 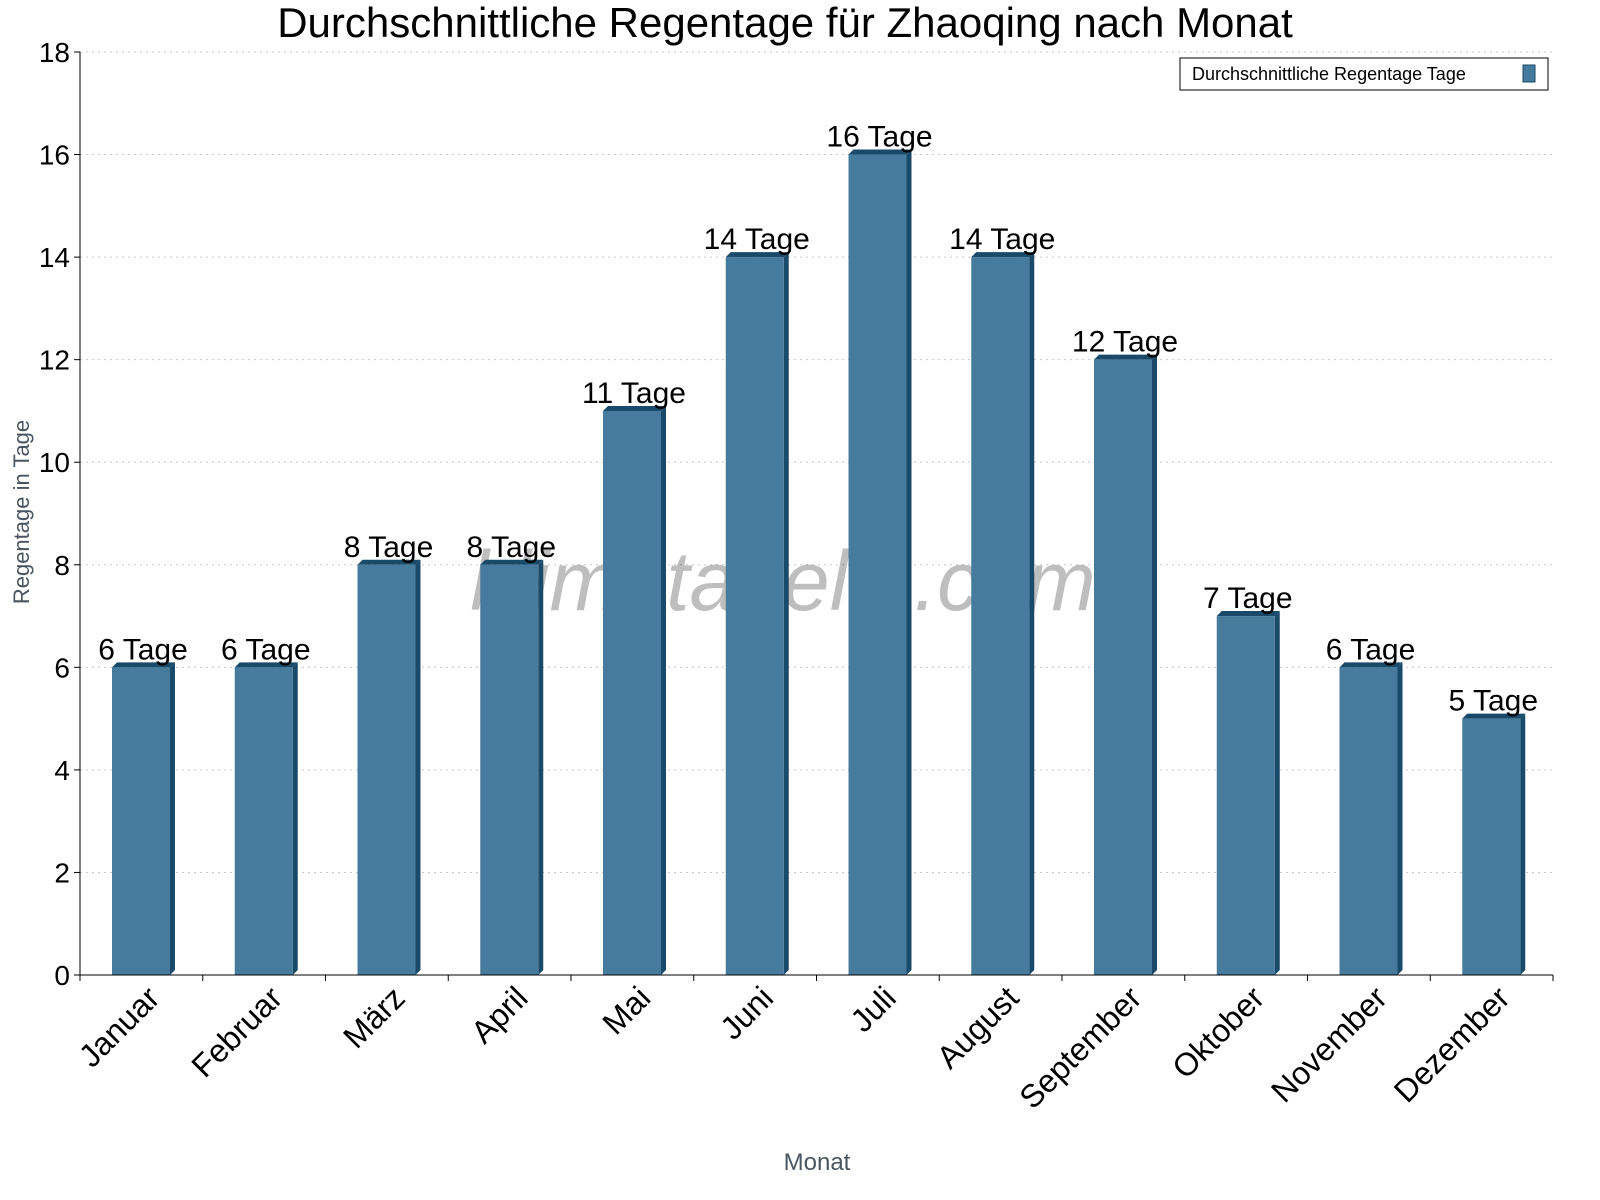 I want to click on y-tick-label: 12, so click(x=54, y=360).